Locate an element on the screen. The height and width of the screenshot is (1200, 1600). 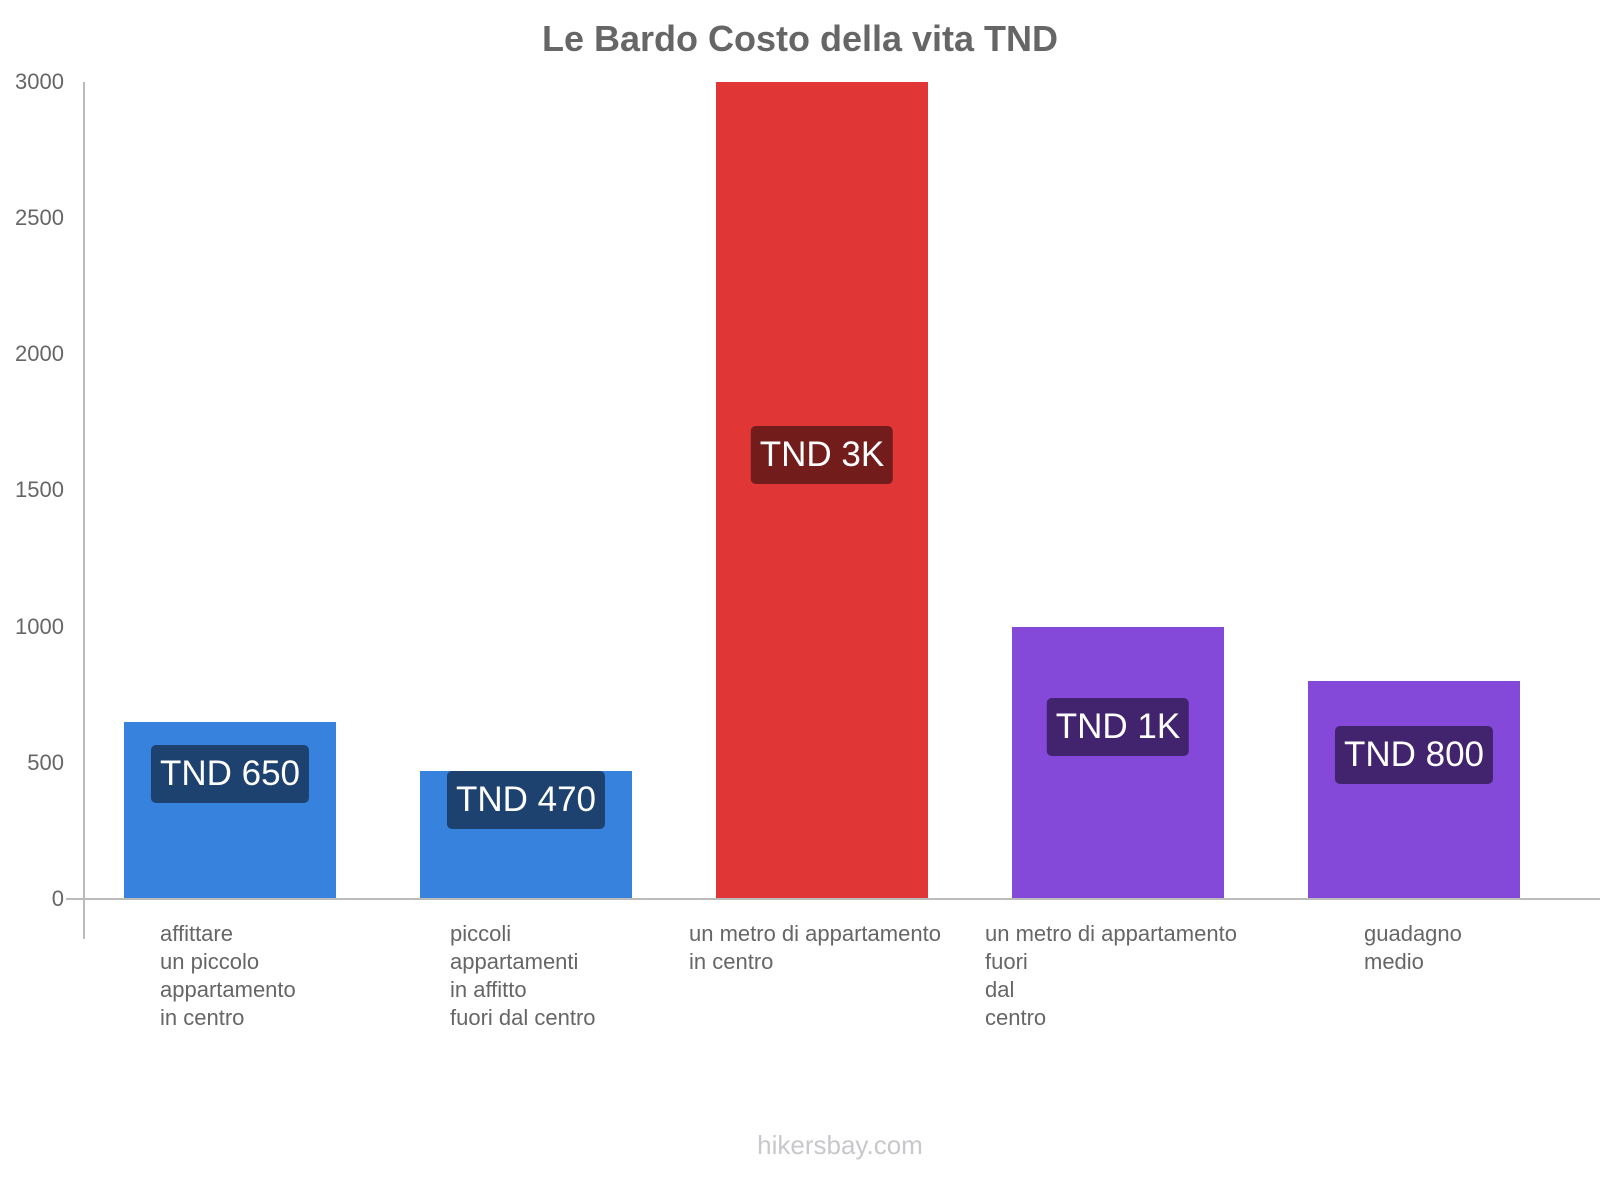
y-tick-label: 0 is located at coordinates (57, 898).